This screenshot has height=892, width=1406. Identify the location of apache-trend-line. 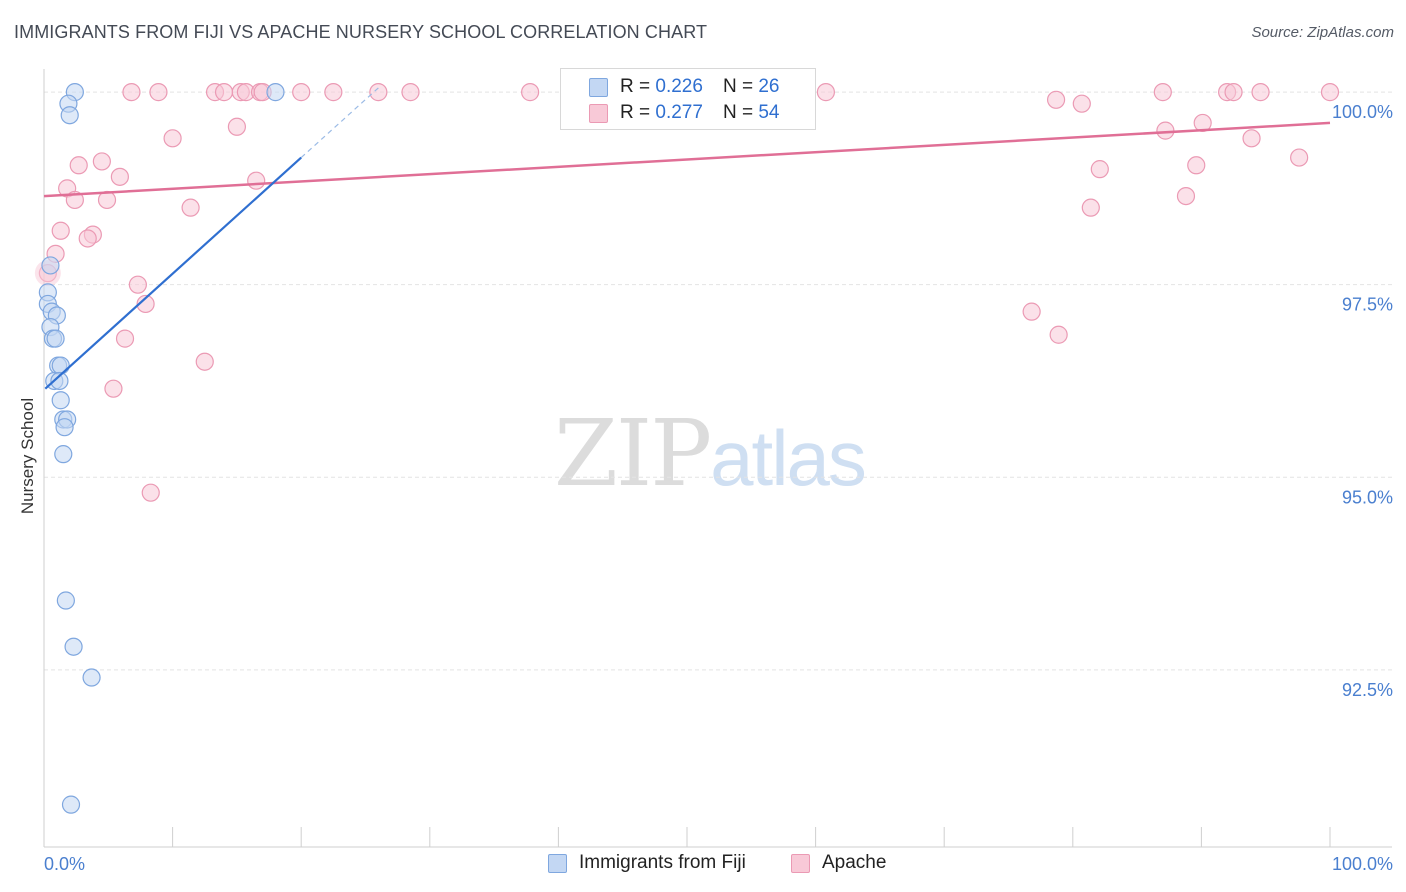
(687, 159).